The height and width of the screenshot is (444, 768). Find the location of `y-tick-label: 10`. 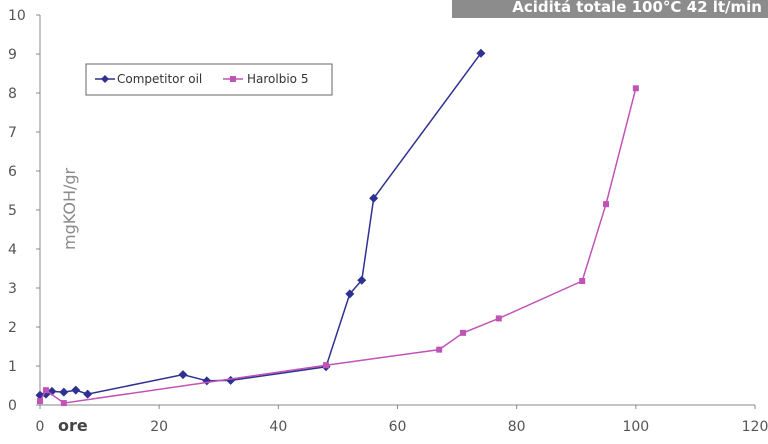

y-tick-label: 10 is located at coordinates (17, 16).